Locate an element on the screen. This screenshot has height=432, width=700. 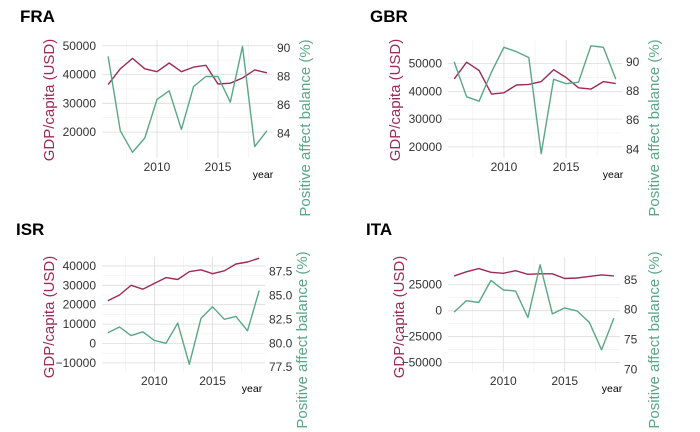
right-tick-label: 80.0 is located at coordinates (281, 343).